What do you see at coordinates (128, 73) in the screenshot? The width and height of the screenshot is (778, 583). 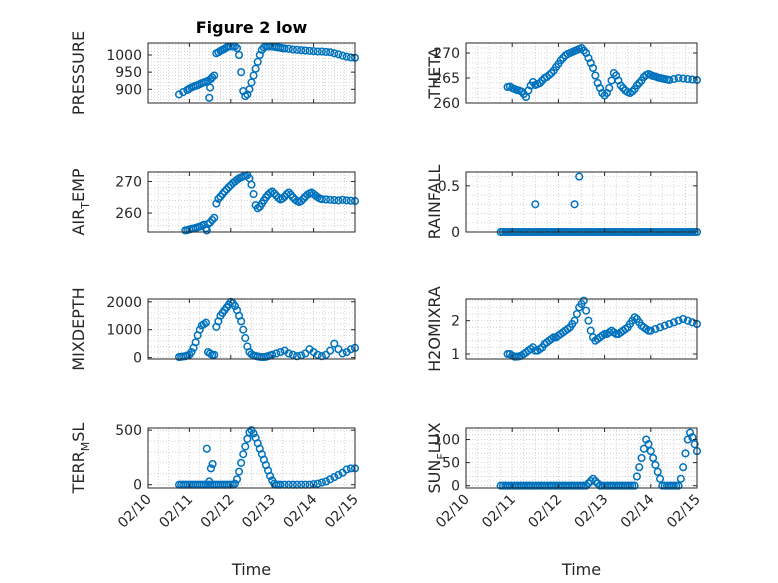 I see `y-tick-label: 950` at bounding box center [128, 73].